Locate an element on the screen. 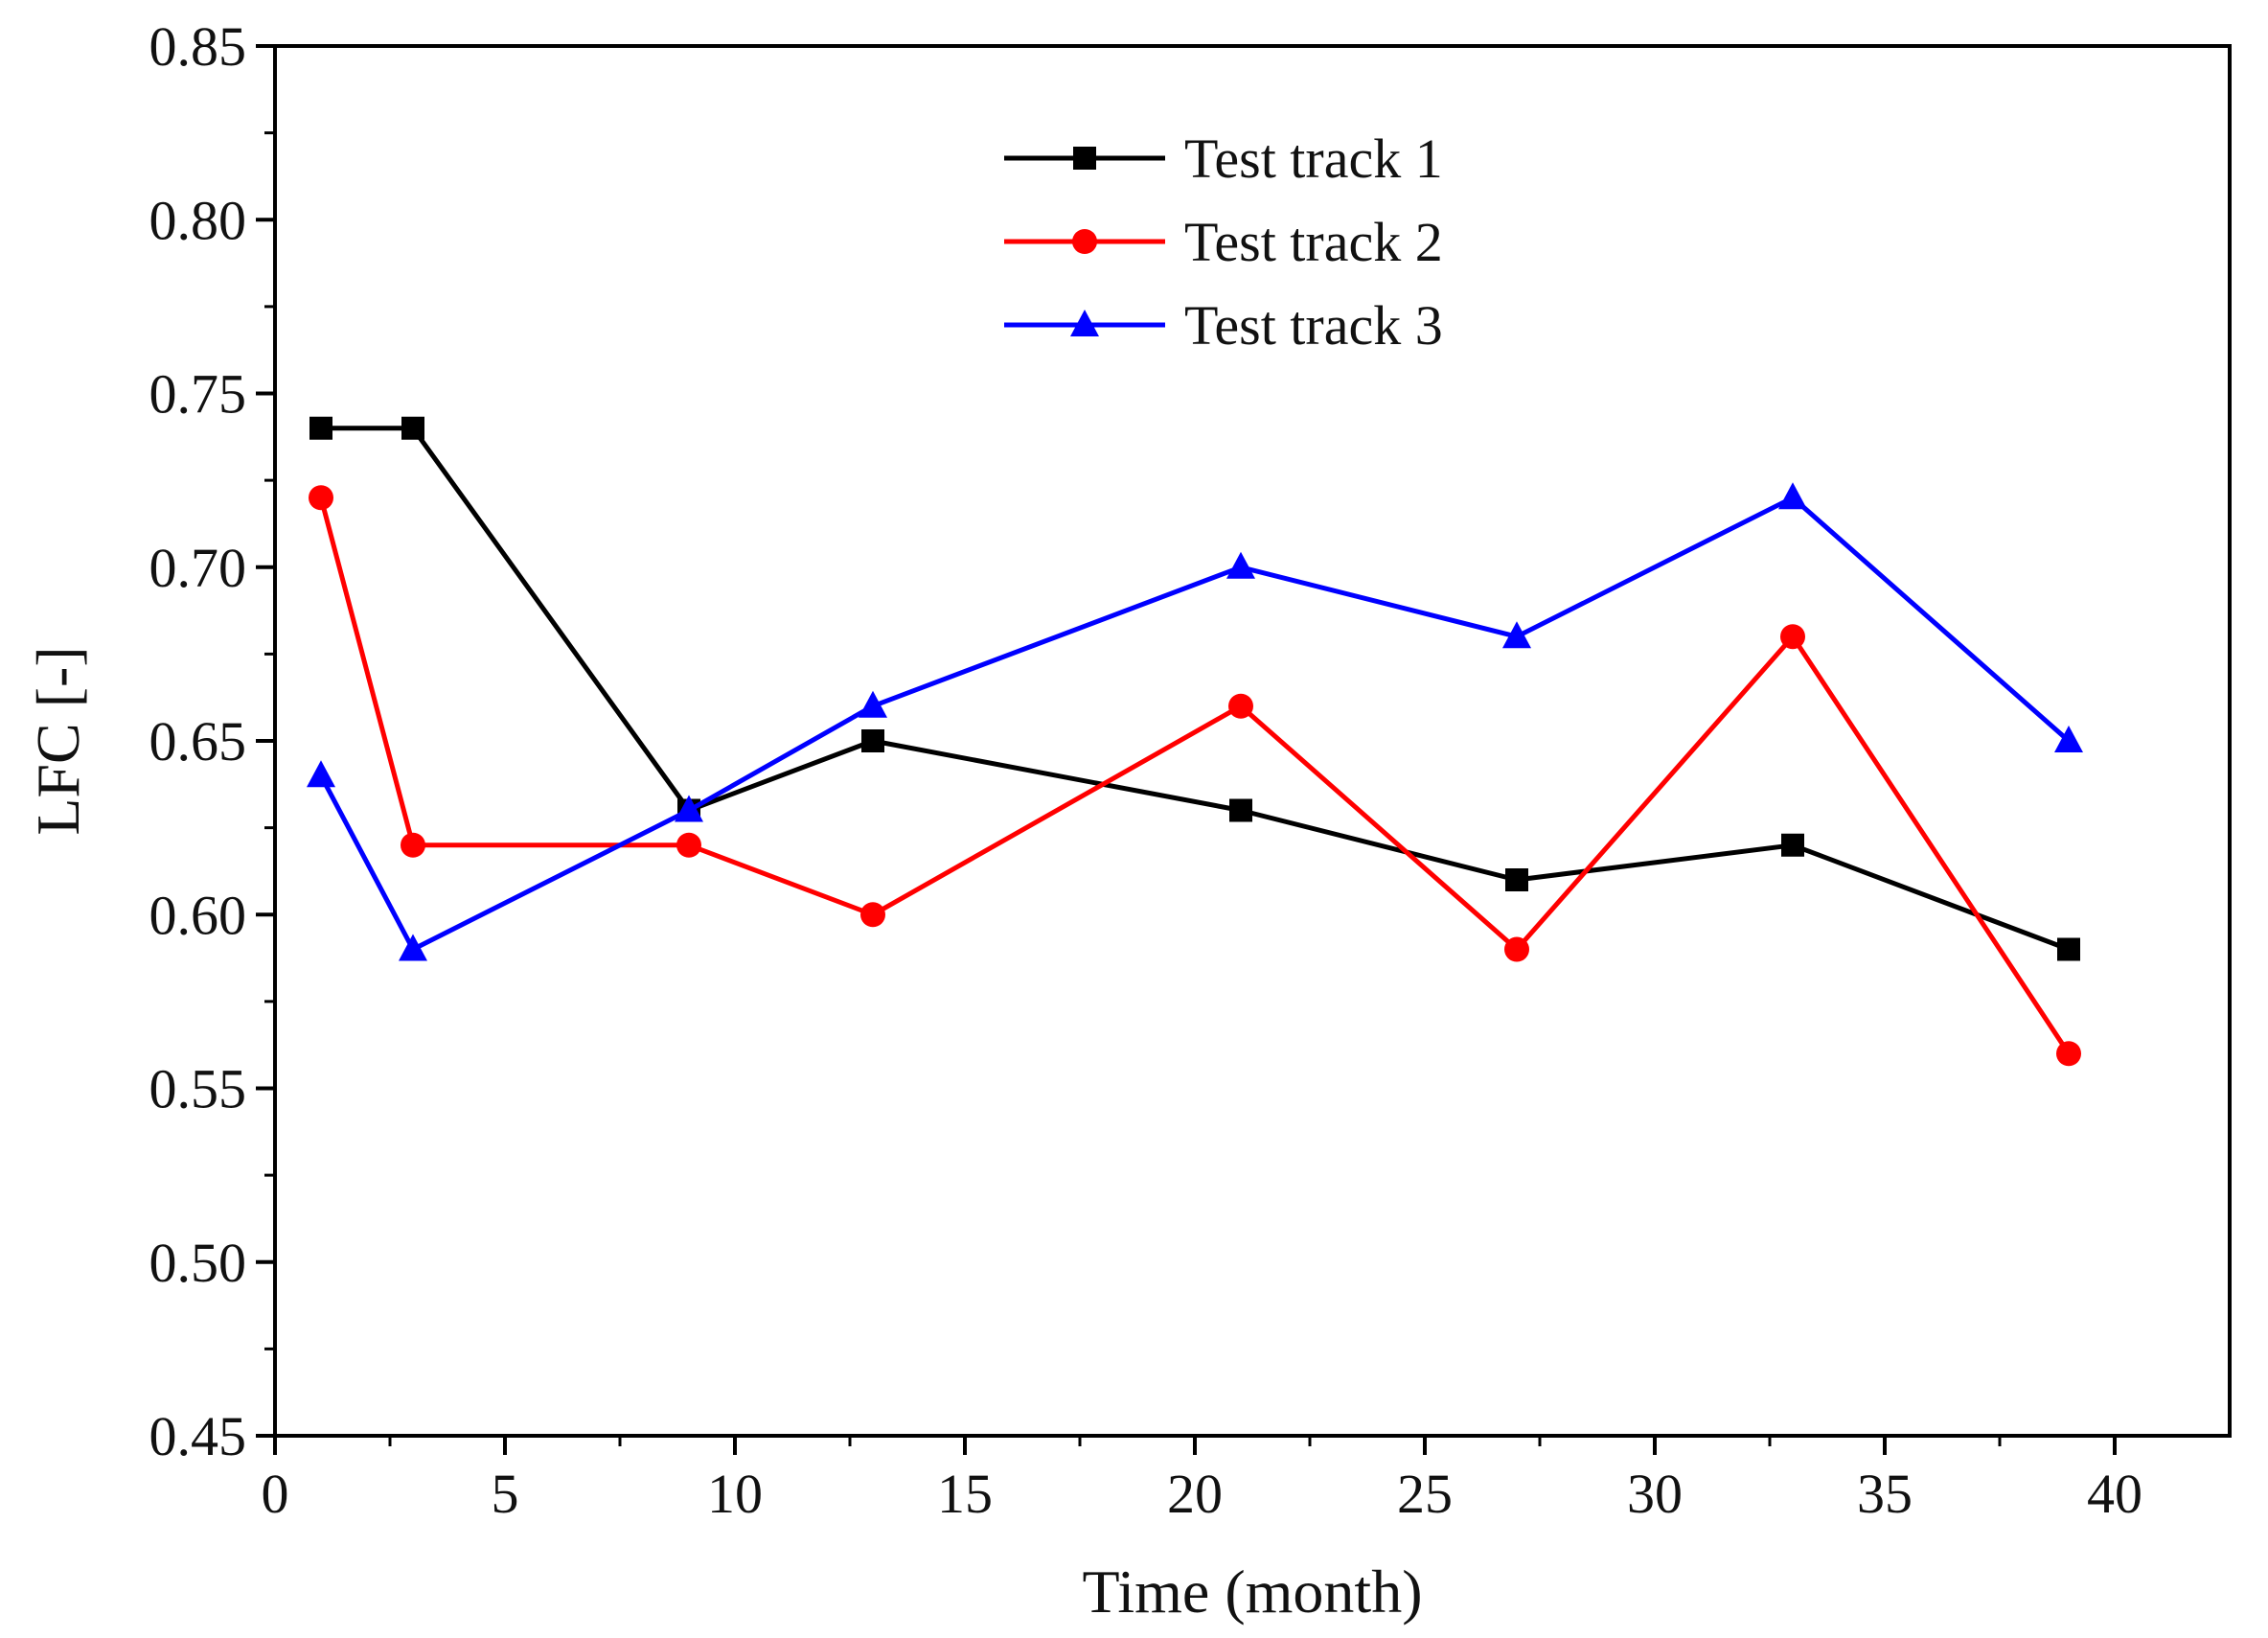 Image resolution: width=2268 pixels, height=1638 pixels. x-tick-label: 20 is located at coordinates (1195, 1494).